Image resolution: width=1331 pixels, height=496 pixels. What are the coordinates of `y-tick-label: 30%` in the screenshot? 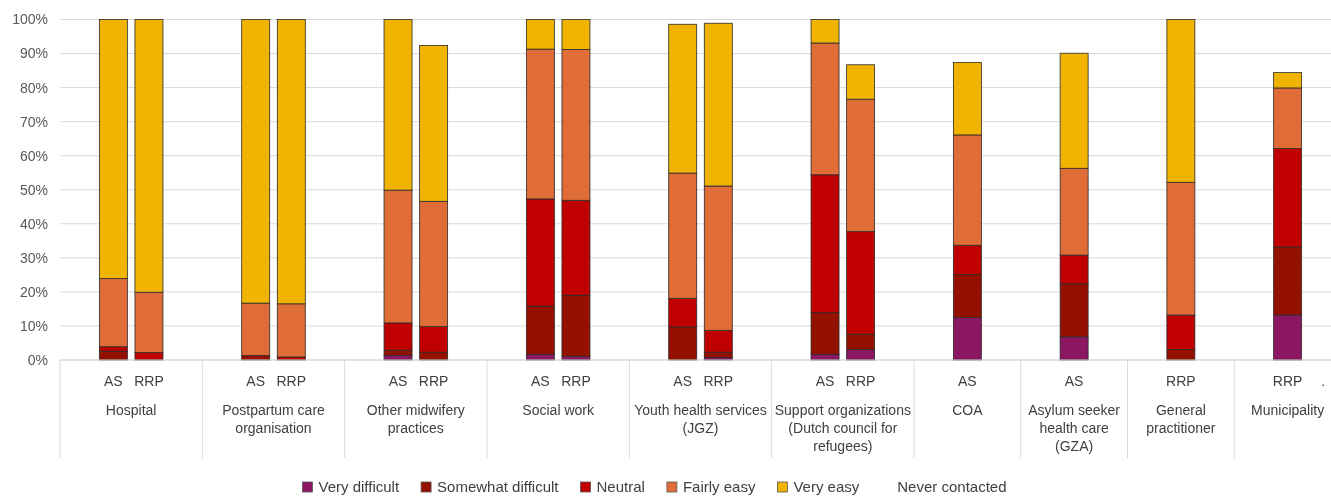 It's located at (33, 257).